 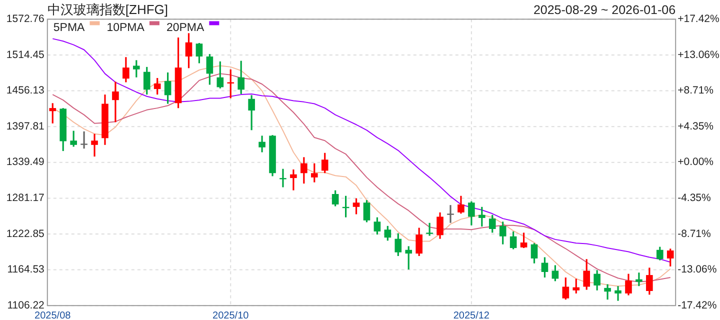 I want to click on x-tick-label: 2025/08, so click(x=53, y=315).